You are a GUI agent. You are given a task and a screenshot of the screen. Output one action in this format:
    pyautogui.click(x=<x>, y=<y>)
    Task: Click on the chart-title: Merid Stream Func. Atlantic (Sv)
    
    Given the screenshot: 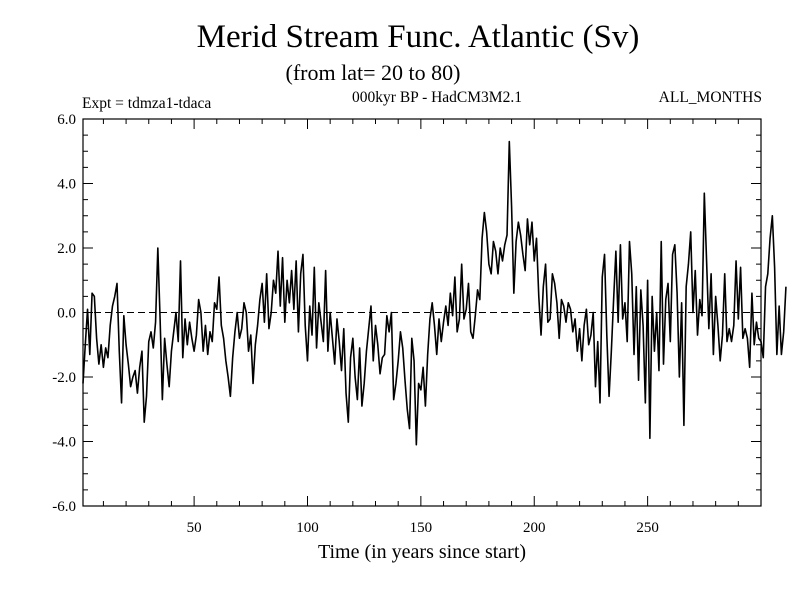 What is the action you would take?
    pyautogui.click(x=418, y=37)
    